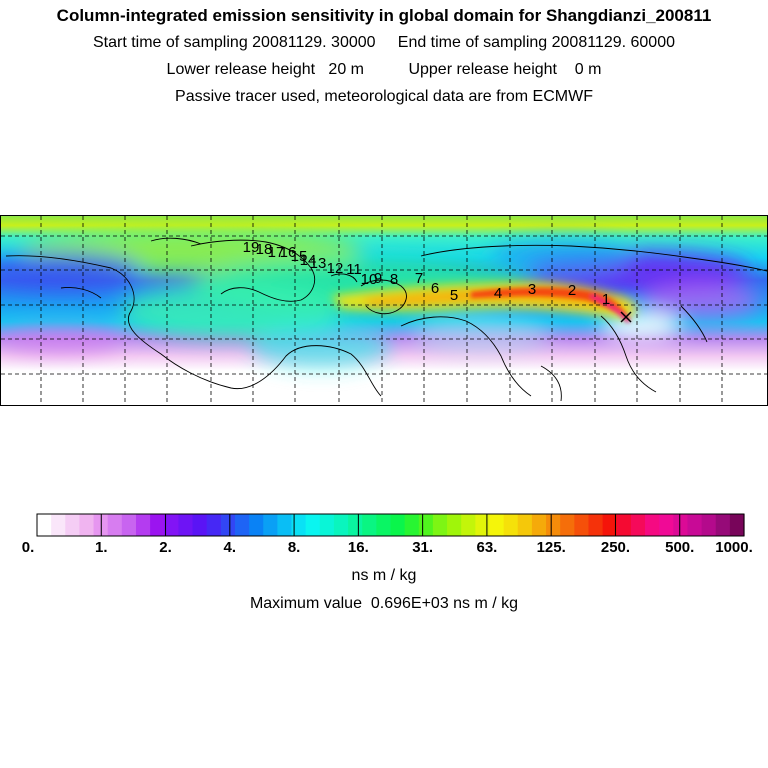 The image size is (768, 768). What do you see at coordinates (276, 252) in the screenshot?
I see `trajectory-day-label: 17` at bounding box center [276, 252].